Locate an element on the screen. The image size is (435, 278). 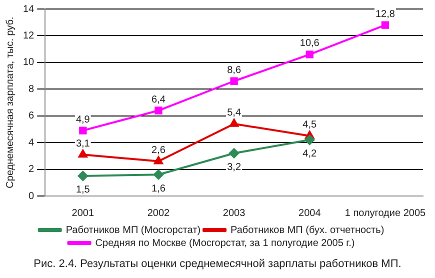
legend-label: Работников МП (Мосгорстат) is located at coordinates (133, 230).